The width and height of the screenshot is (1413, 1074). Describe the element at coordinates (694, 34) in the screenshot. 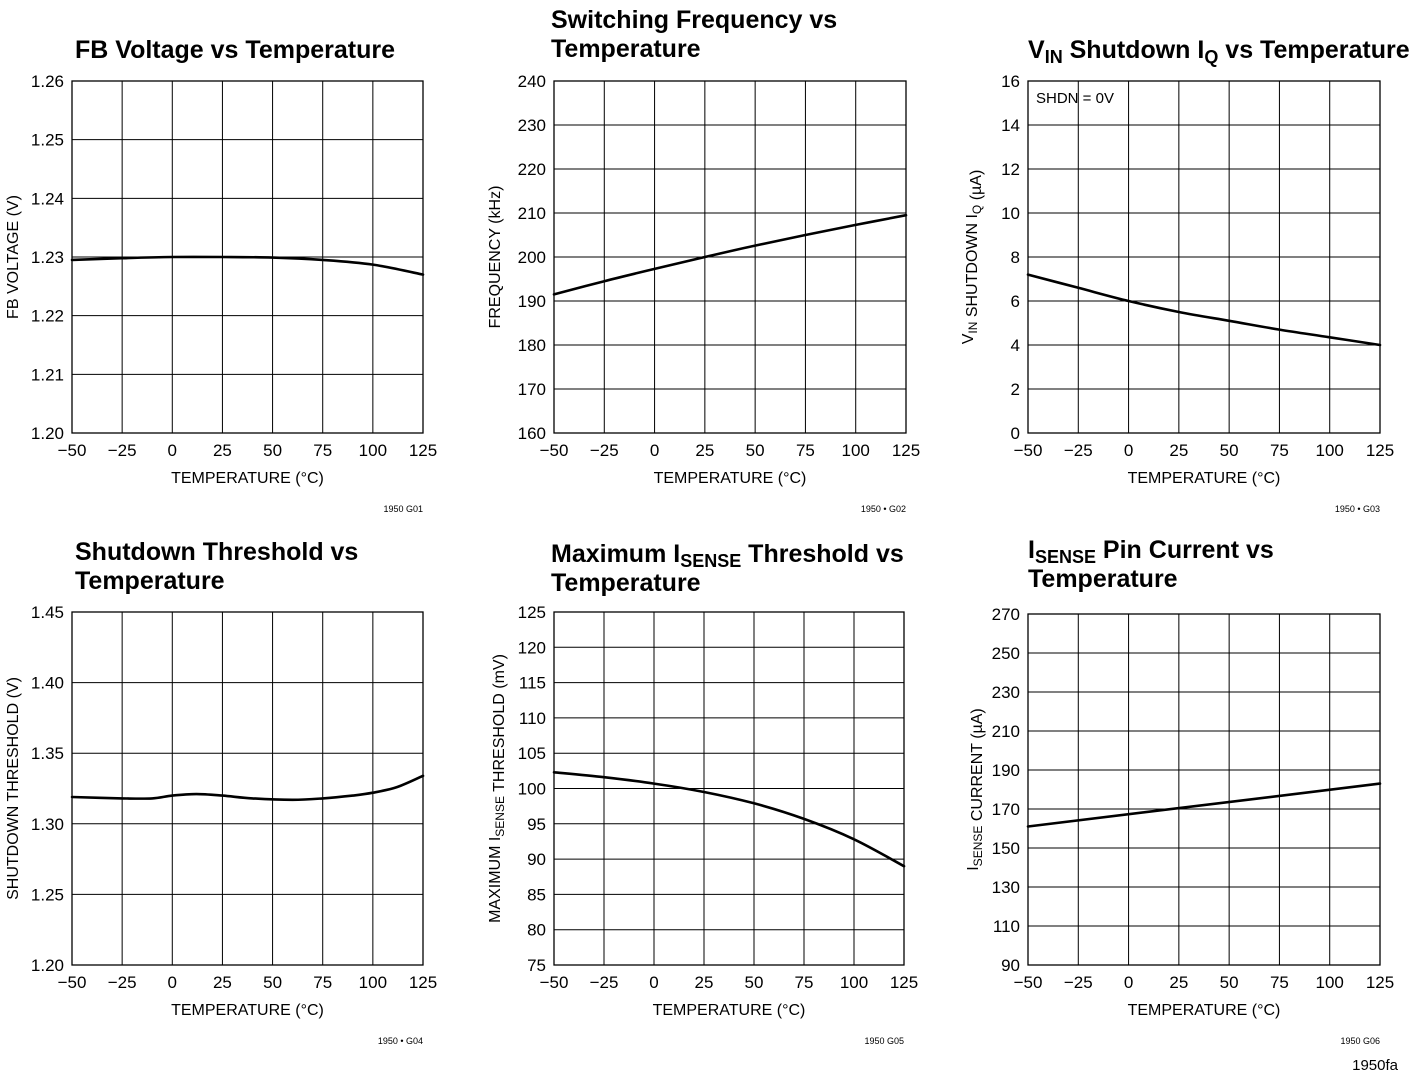

I see `chart-title: Switching Frequency vs Temperature` at that location.